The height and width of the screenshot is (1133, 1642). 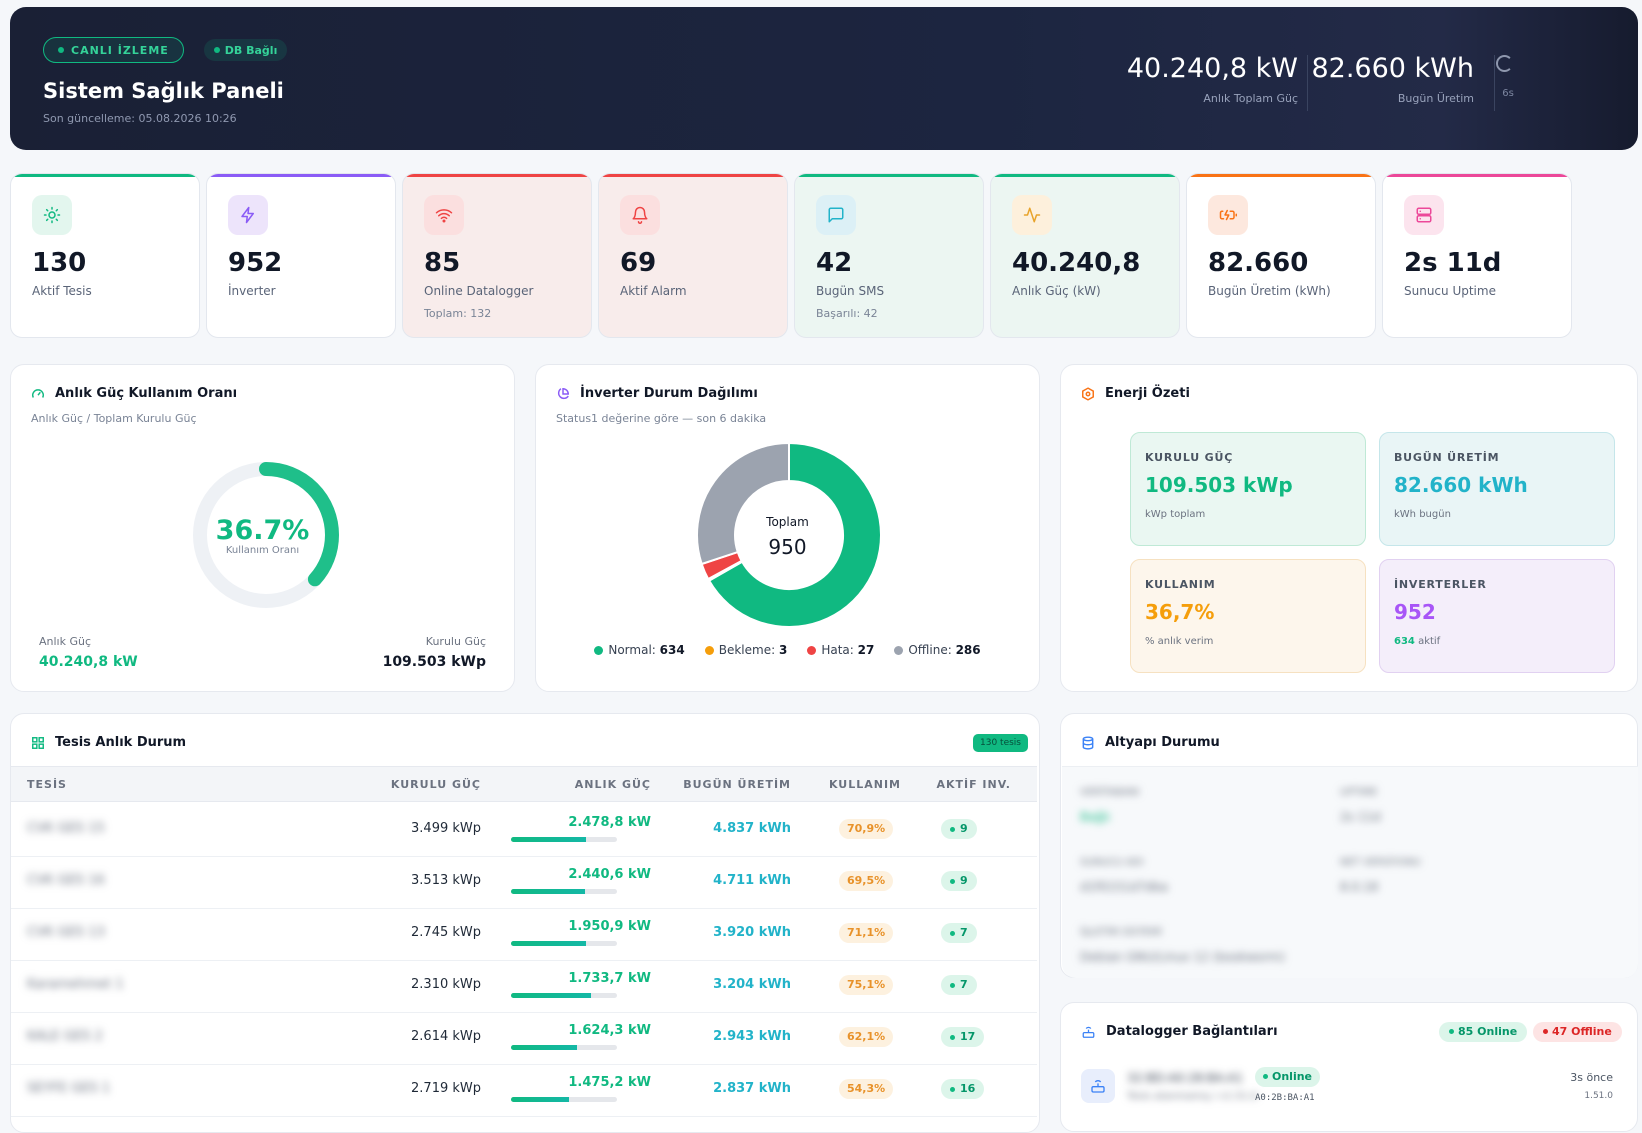 What do you see at coordinates (1212, 68) in the screenshot?
I see `header-total-power-value: 40.240,8 kW` at bounding box center [1212, 68].